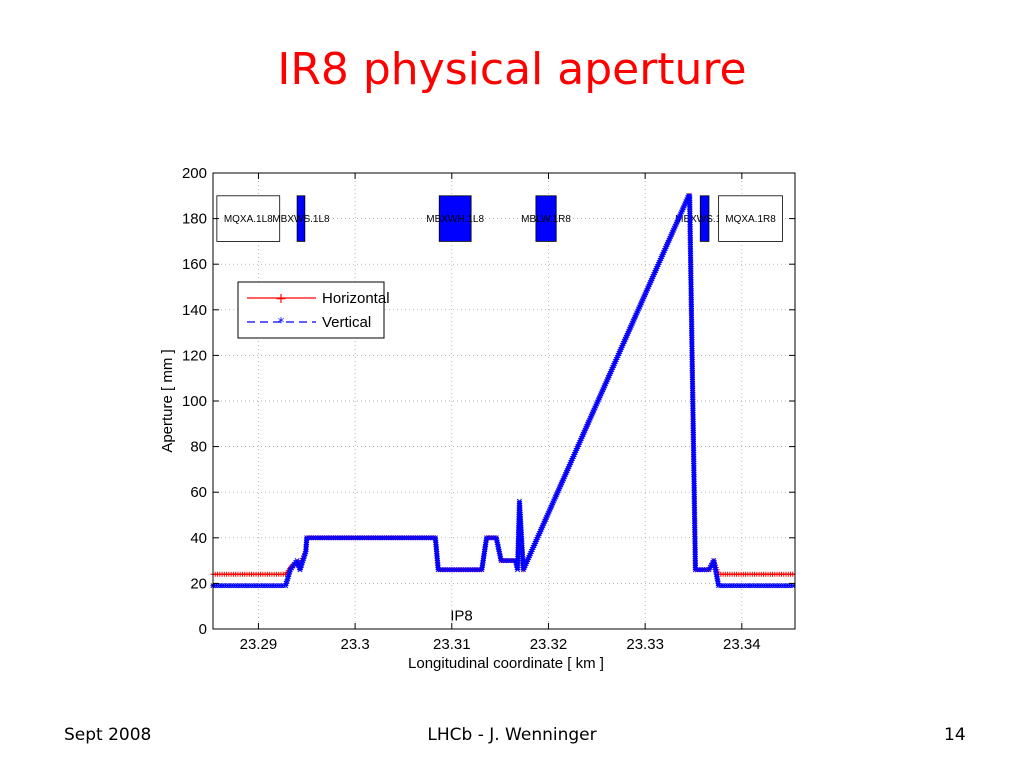  I want to click on magnet-mbxws-1r8: MBXWS.1R8, so click(704, 218).